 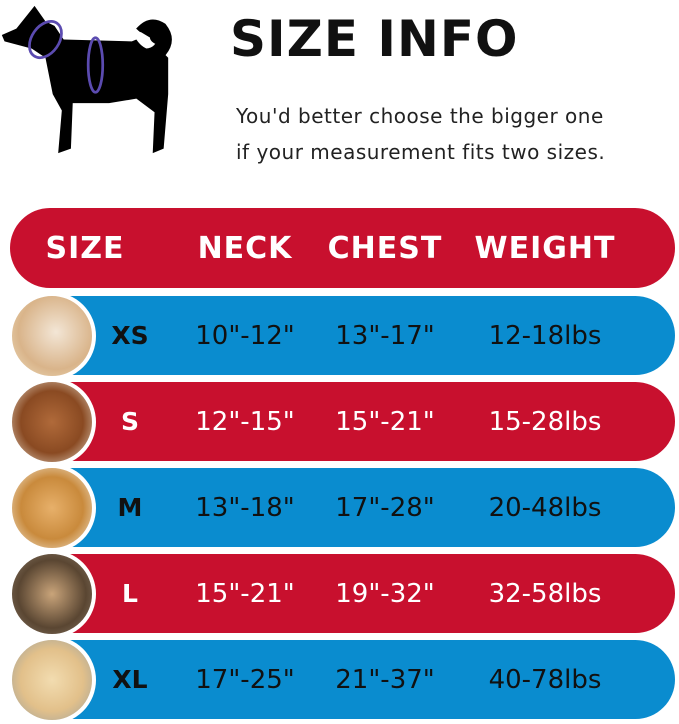 I want to click on cell-size: S, so click(x=129, y=421).